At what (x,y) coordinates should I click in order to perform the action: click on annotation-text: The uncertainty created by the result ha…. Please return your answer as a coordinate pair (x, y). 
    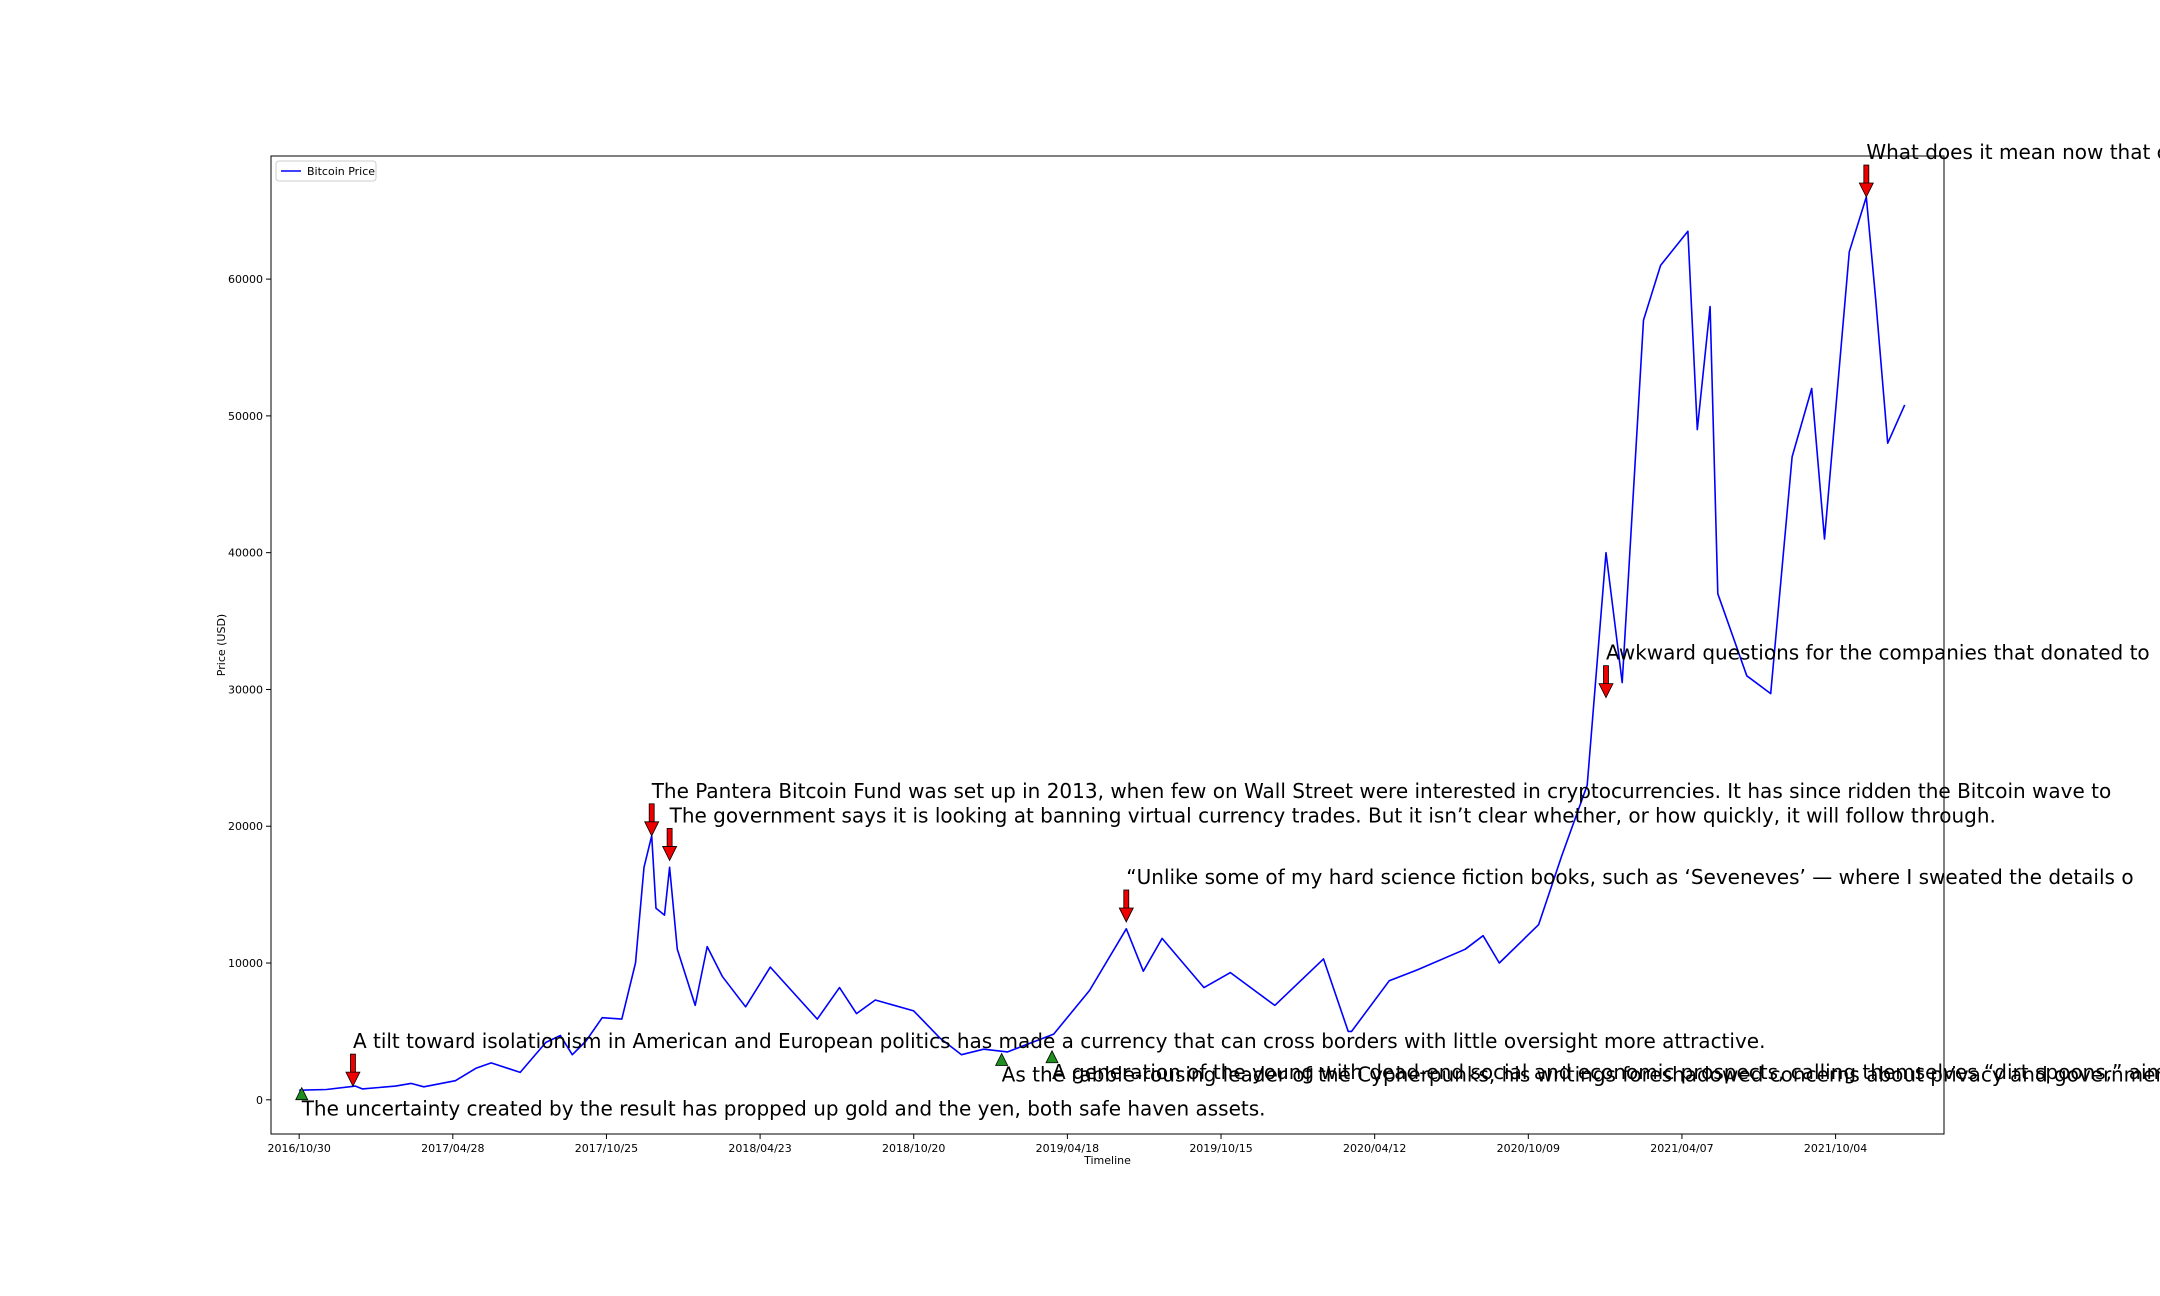
    Looking at the image, I should click on (783, 1109).